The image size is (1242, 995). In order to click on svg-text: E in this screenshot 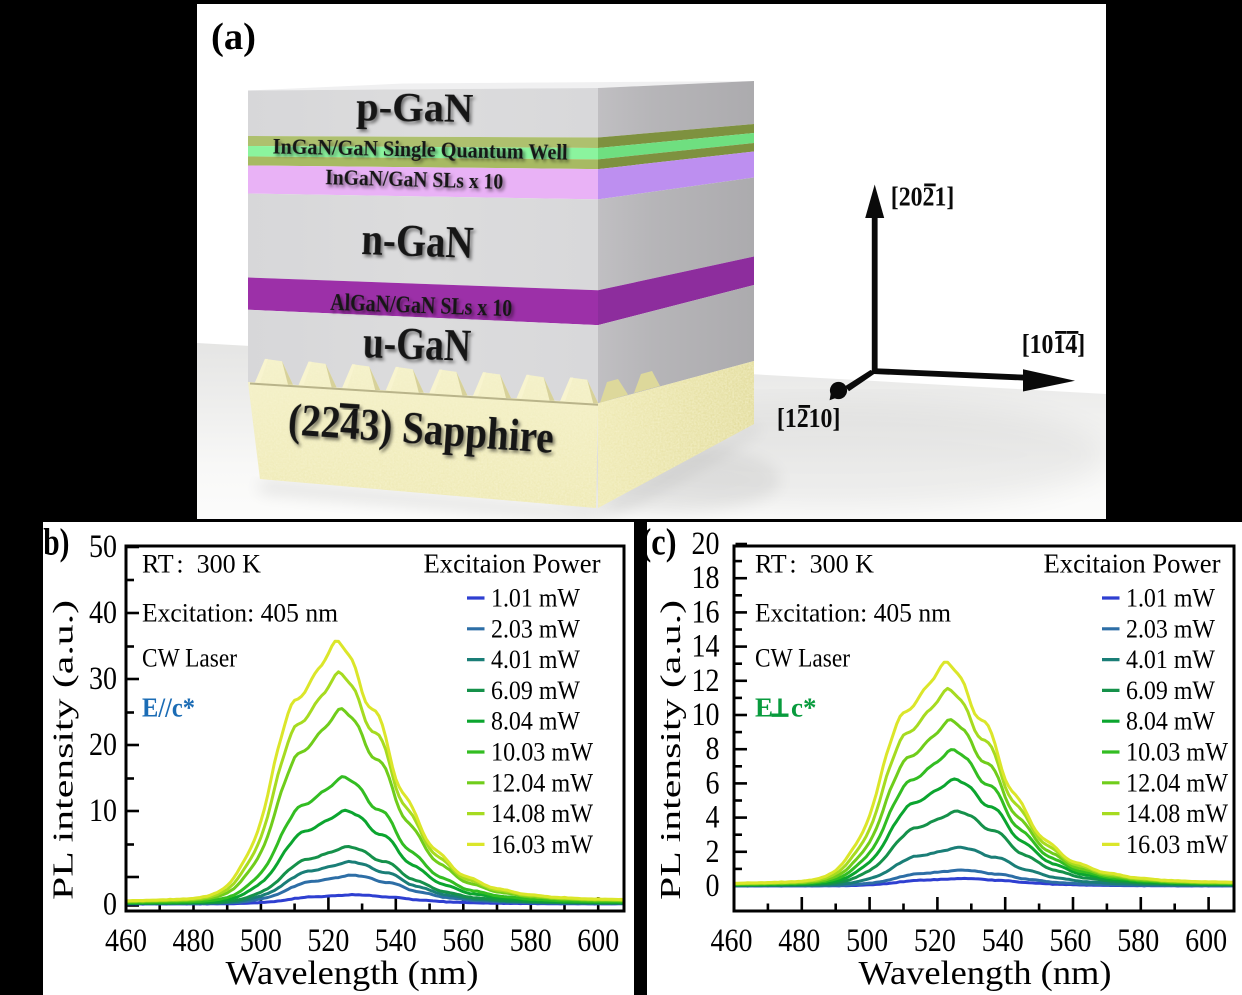, I will do `click(764, 708)`.